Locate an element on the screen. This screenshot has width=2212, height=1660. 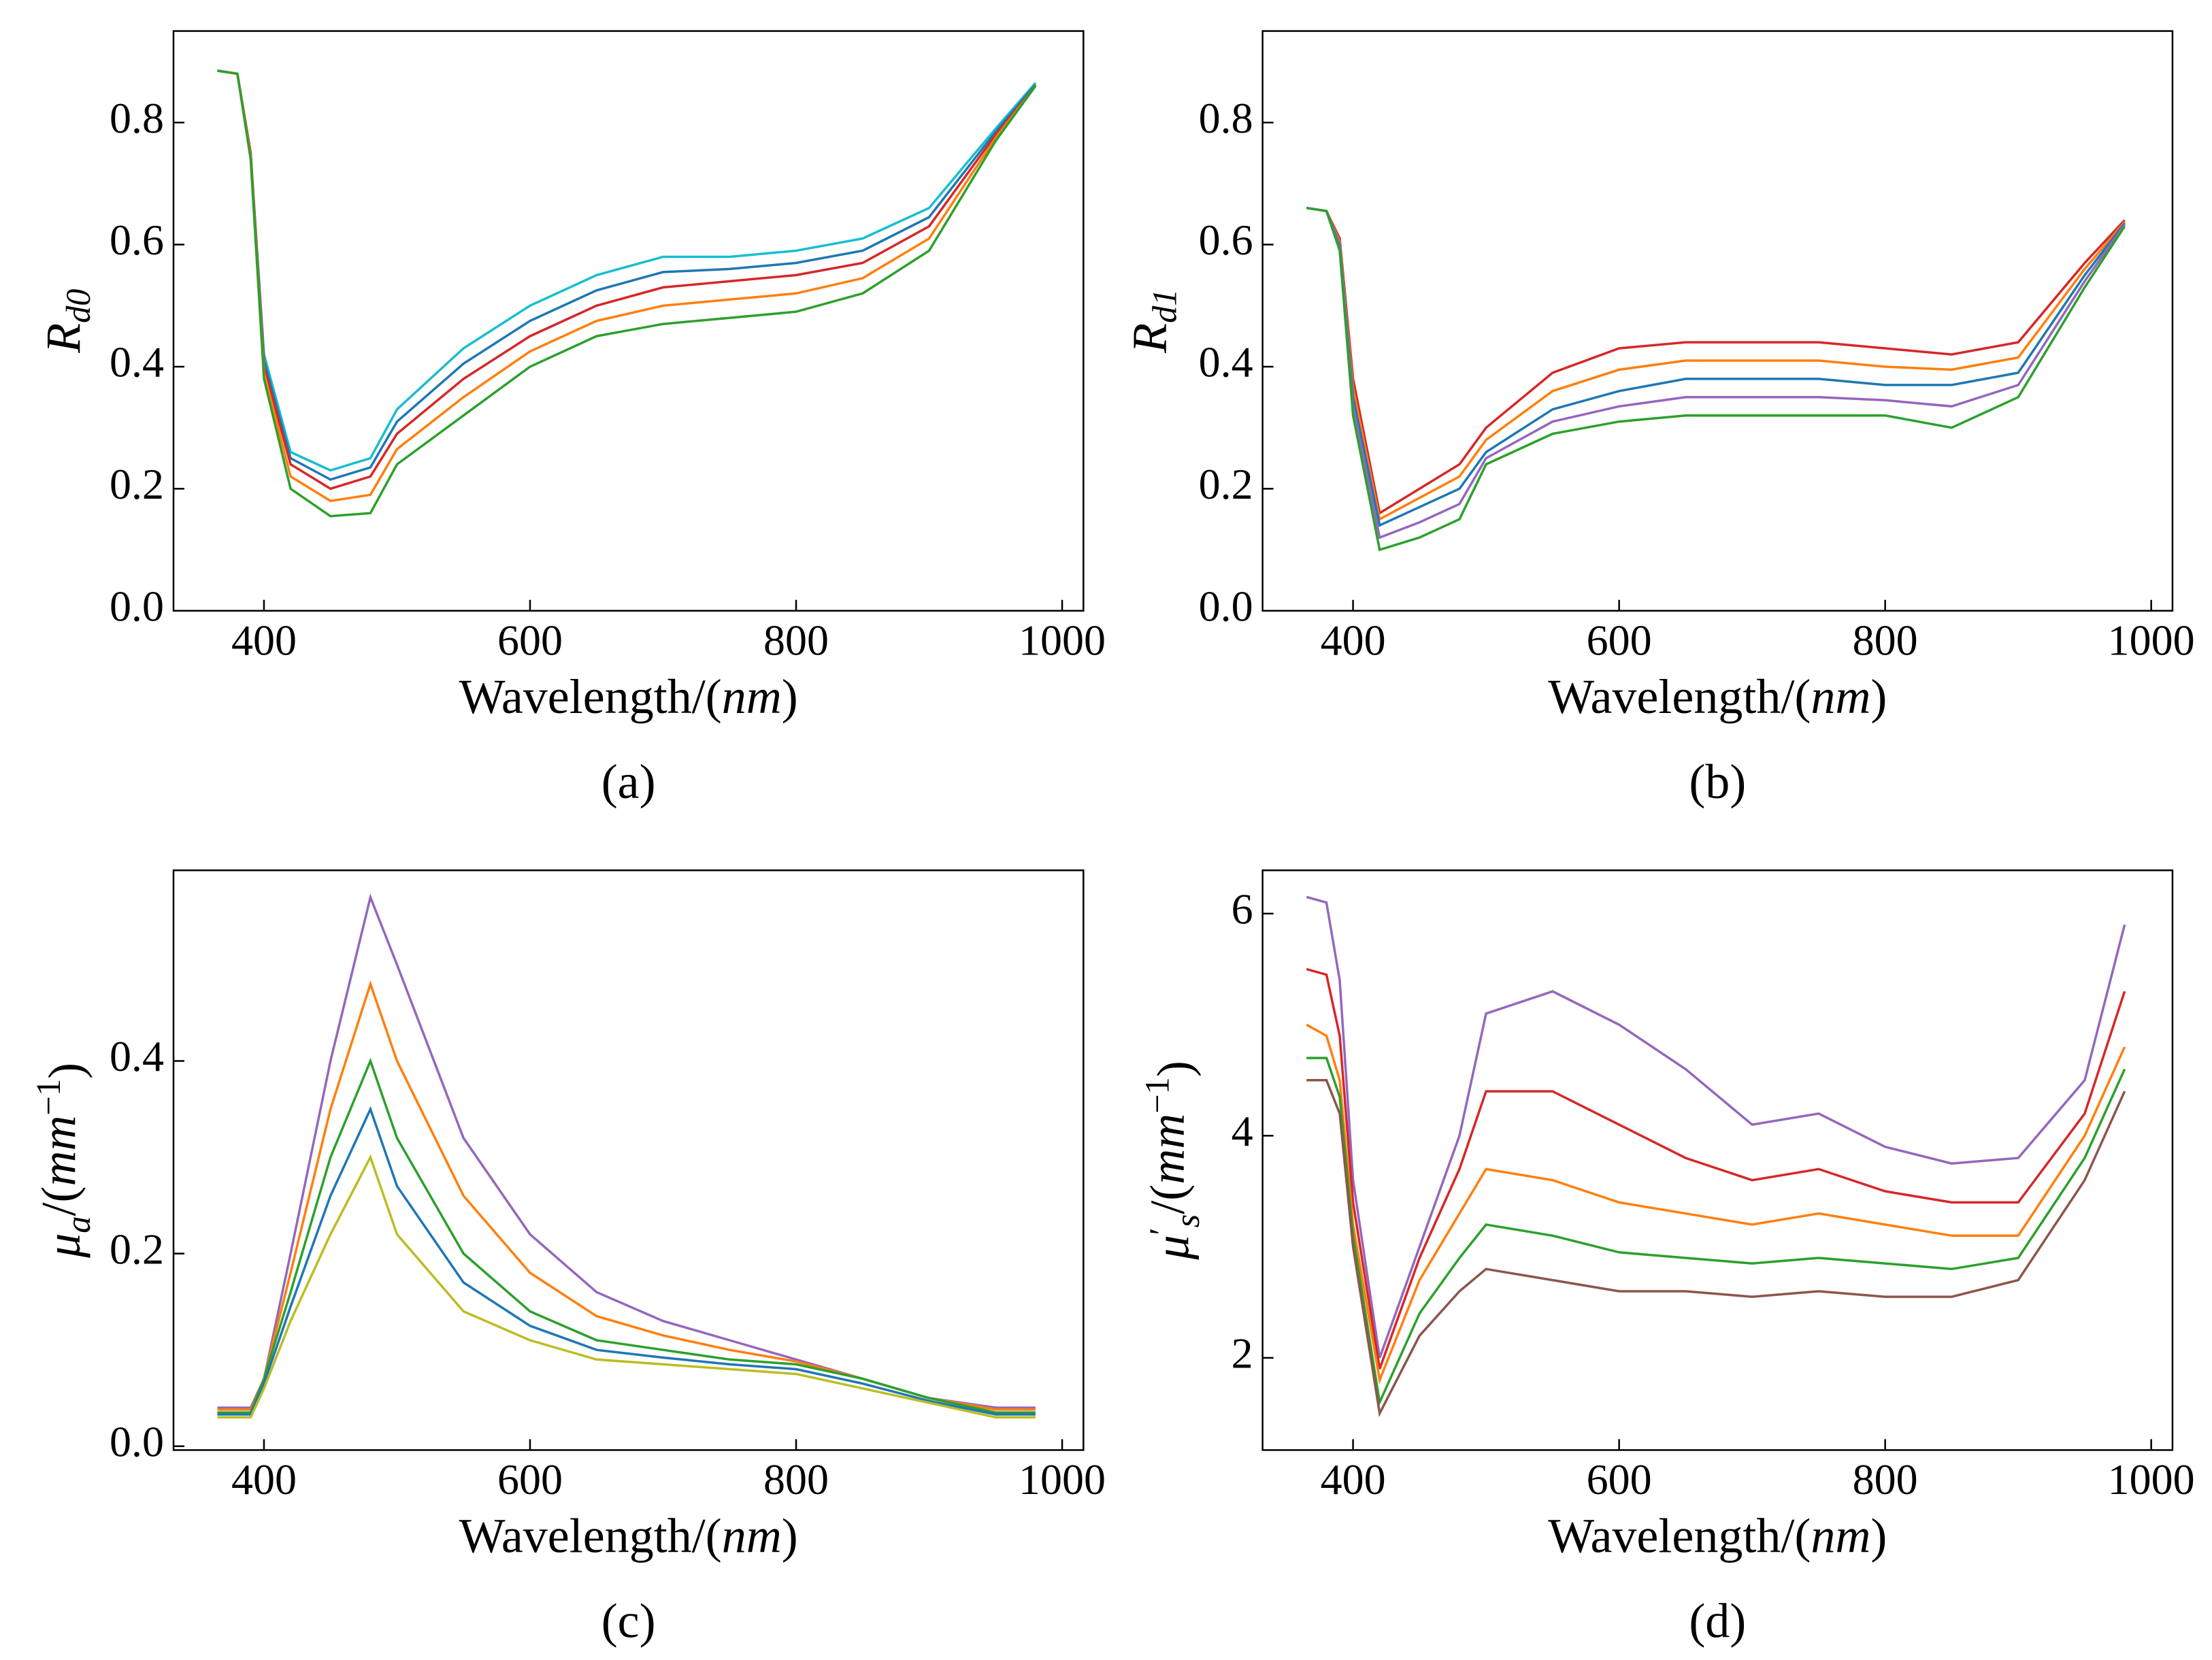
y-axis-label: μ′s/(mm−1) is located at coordinates (1172, 1160).